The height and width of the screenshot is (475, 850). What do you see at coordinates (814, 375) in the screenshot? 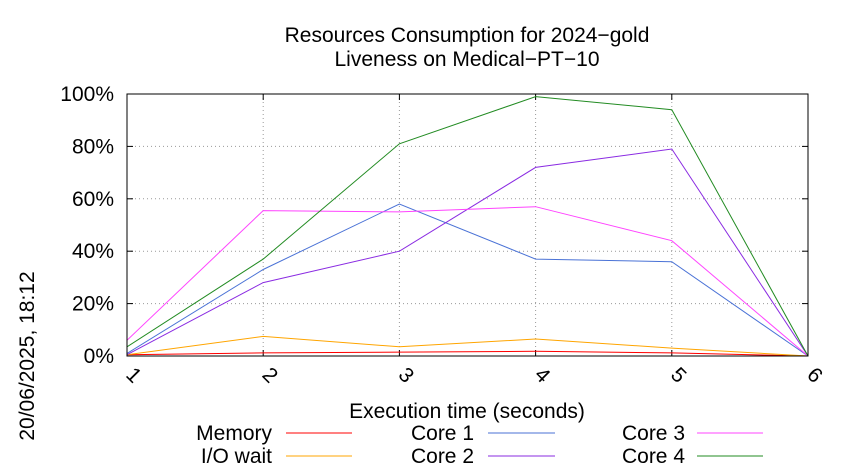
I see `x-tick-label: 6` at bounding box center [814, 375].